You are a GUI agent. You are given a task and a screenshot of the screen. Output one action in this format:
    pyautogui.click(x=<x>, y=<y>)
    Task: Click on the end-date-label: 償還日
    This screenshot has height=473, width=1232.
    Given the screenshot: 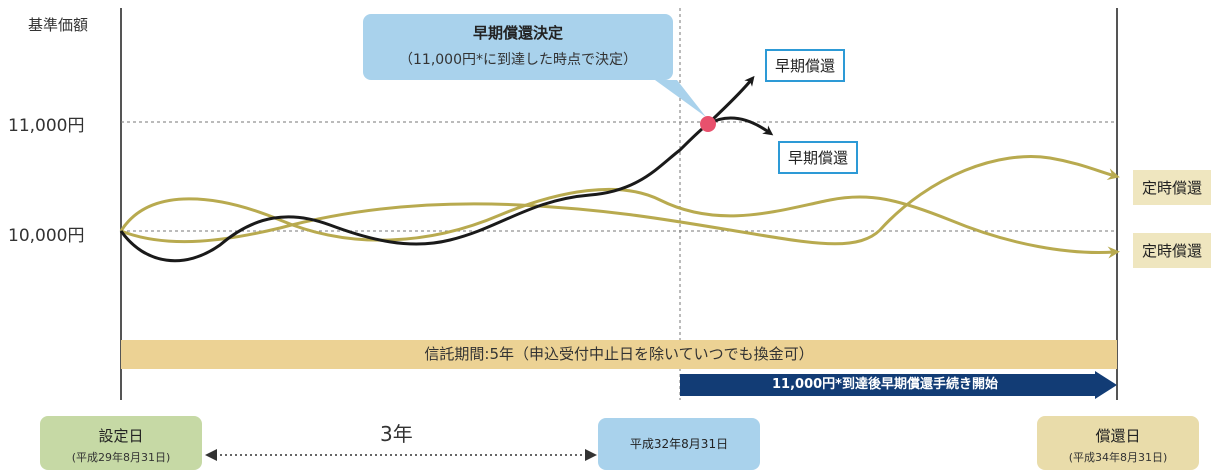 What is the action you would take?
    pyautogui.click(x=1118, y=436)
    